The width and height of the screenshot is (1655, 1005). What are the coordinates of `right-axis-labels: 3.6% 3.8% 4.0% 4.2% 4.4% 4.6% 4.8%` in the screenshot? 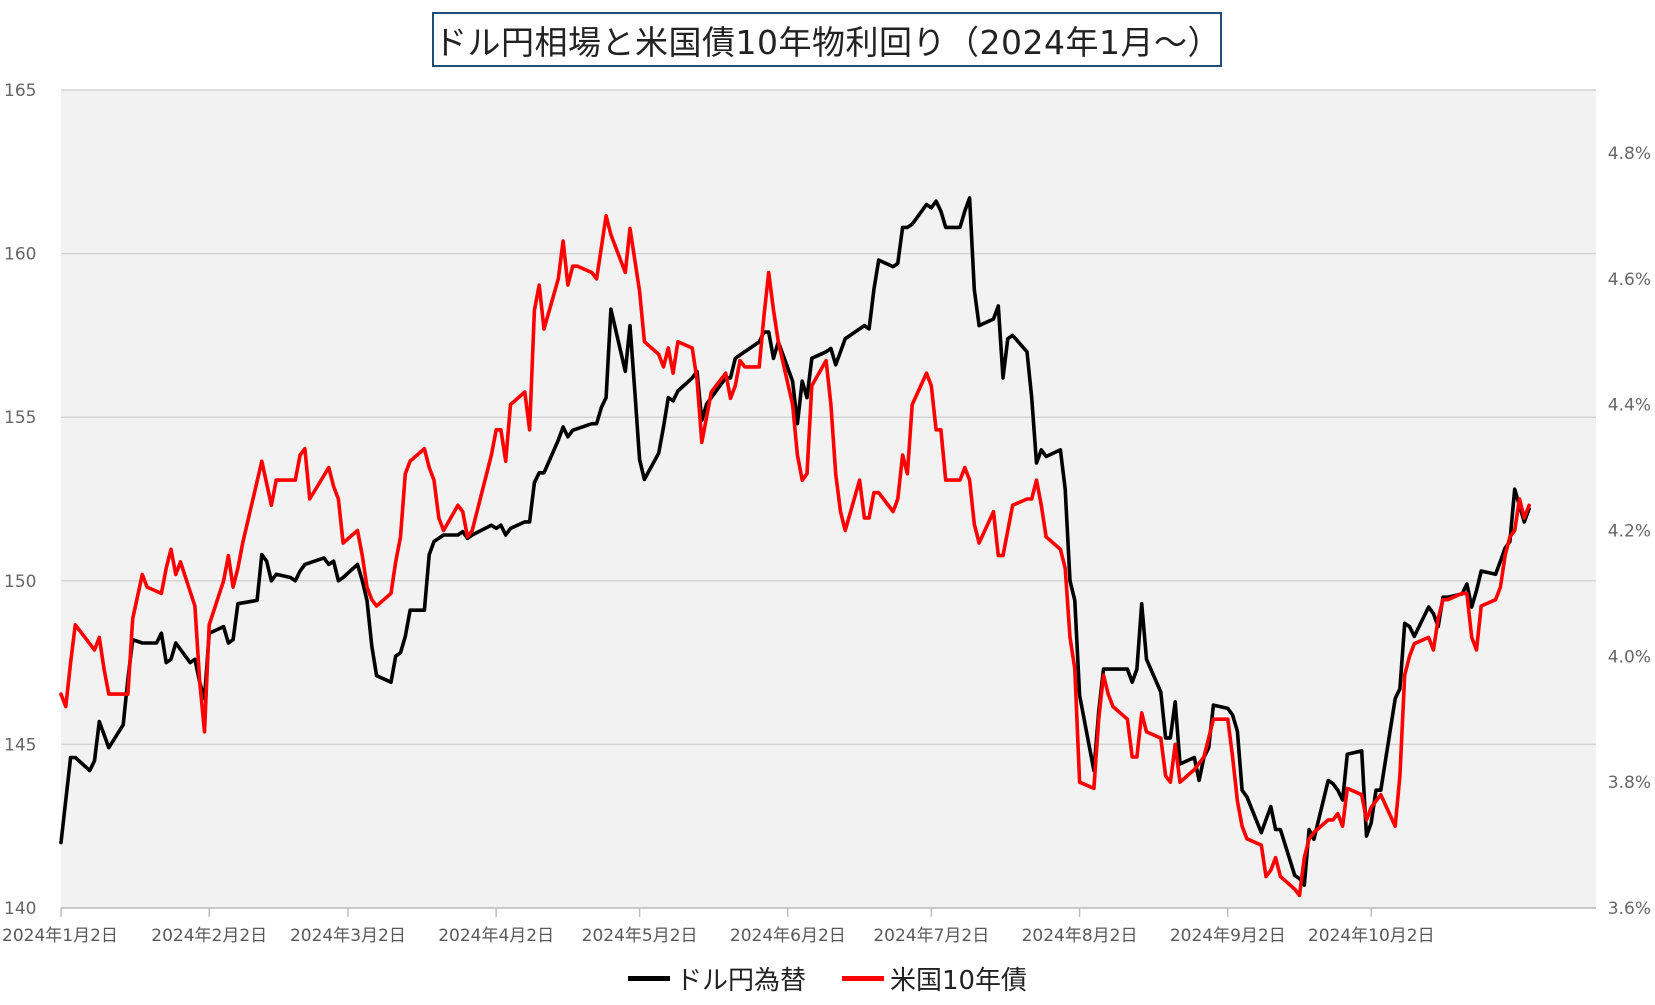 It's located at (1629, 531).